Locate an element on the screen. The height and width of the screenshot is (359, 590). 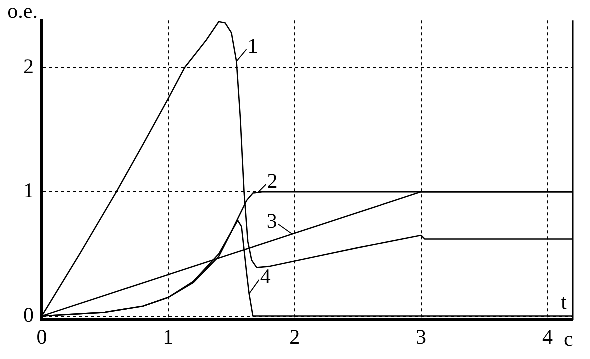
y-tick-label: 0 is located at coordinates (29, 314).